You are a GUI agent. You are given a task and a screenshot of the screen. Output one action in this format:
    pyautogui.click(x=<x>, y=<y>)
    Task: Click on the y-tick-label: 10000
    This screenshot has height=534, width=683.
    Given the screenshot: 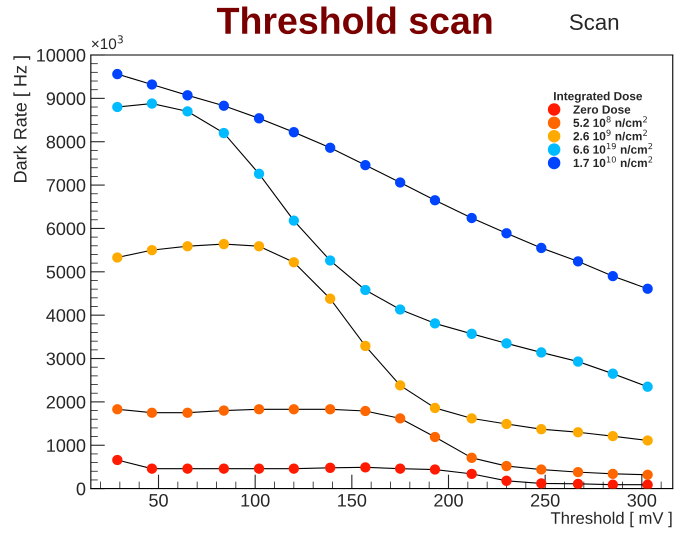 What is the action you would take?
    pyautogui.click(x=61, y=55)
    